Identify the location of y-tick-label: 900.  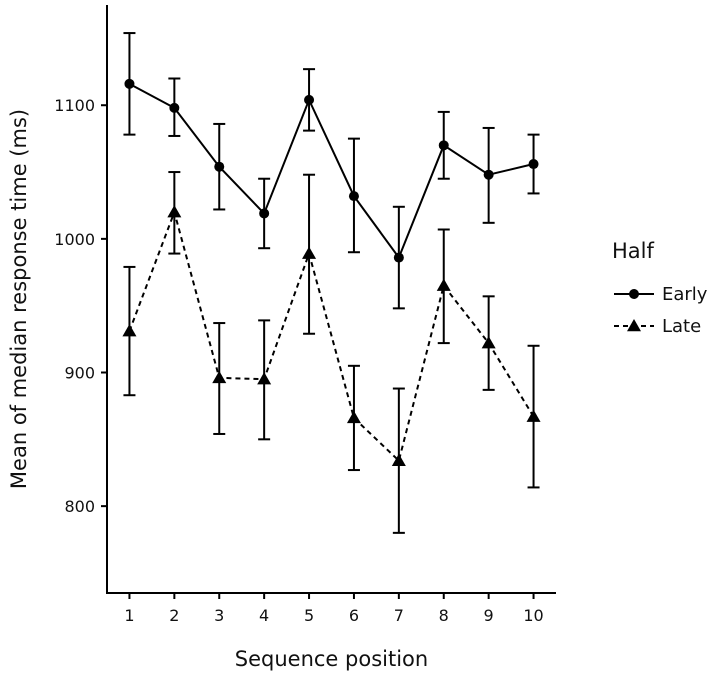
(79, 373).